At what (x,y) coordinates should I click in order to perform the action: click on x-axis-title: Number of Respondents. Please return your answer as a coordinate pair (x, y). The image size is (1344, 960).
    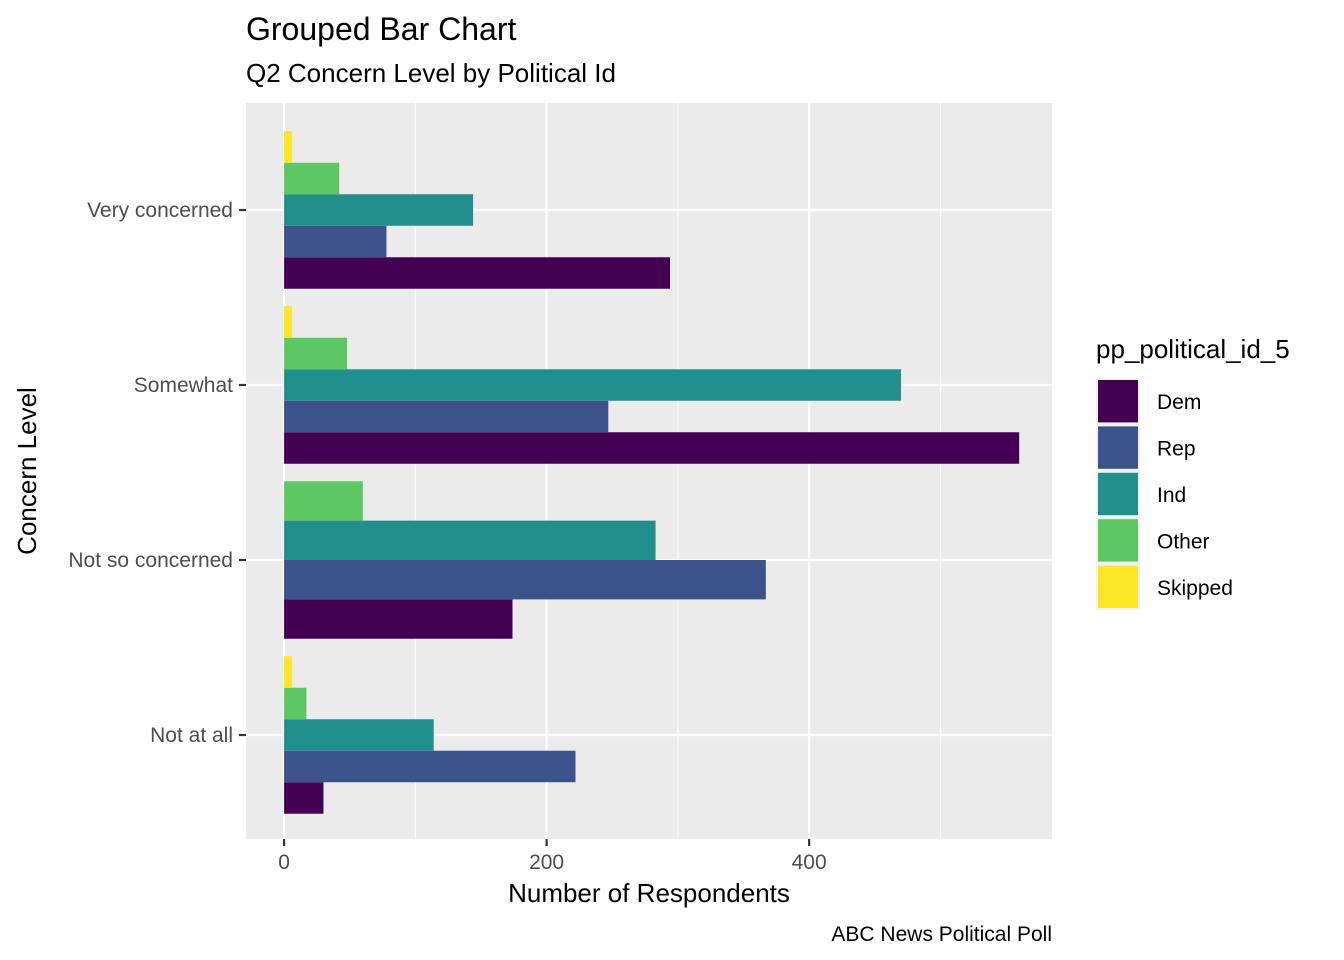
    Looking at the image, I should click on (649, 893).